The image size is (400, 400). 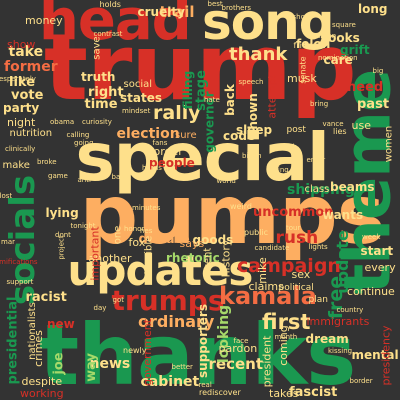 What do you see at coordinates (338, 60) in the screenshot?
I see `word-care: care` at bounding box center [338, 60].